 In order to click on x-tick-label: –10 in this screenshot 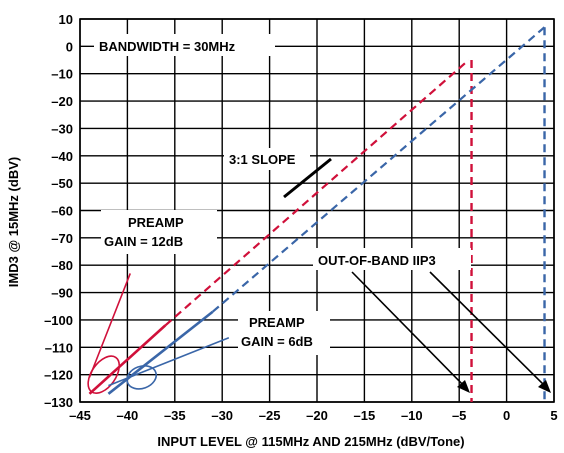, I will do `click(412, 415)`.